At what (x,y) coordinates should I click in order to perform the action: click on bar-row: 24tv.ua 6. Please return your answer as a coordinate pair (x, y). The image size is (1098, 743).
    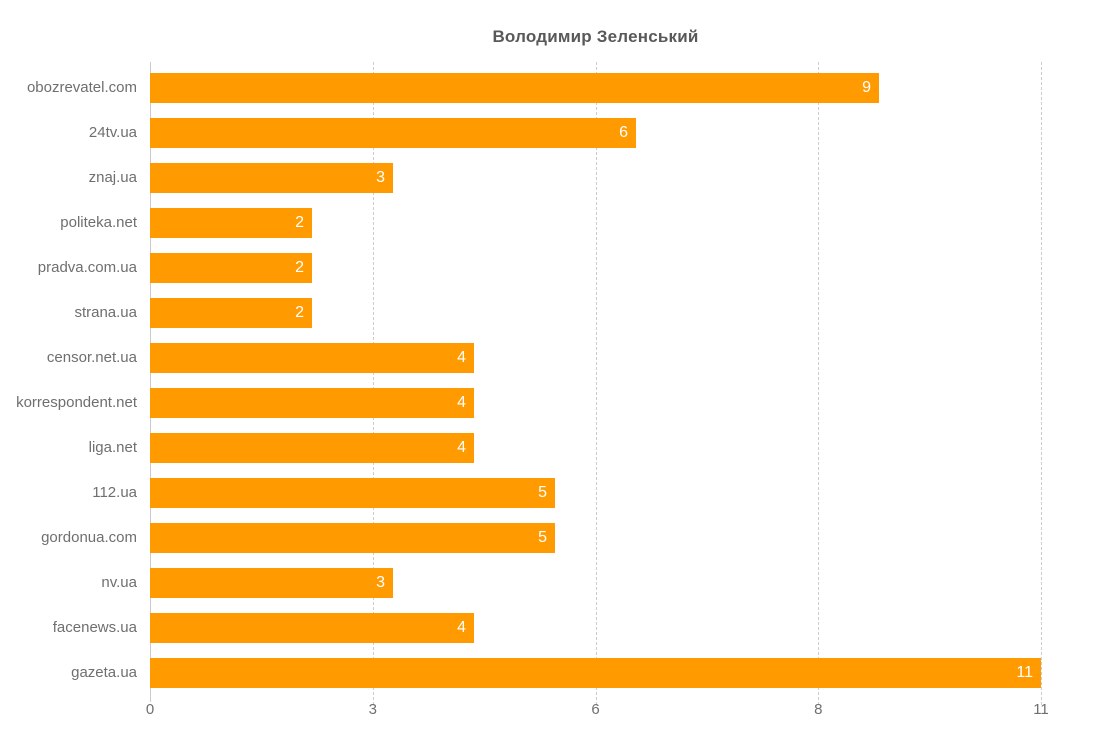
    Looking at the image, I should click on (549, 133).